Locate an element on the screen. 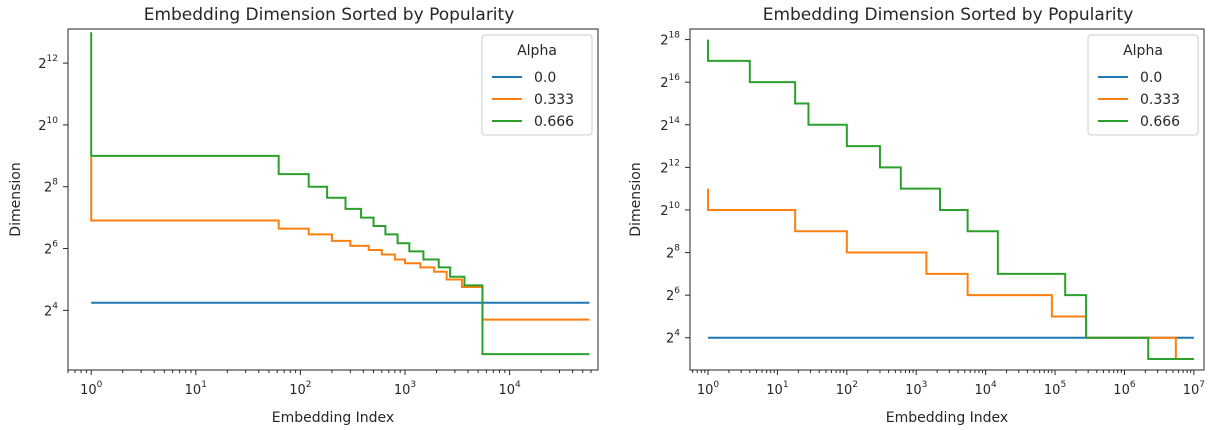 This screenshot has width=1215, height=430. y-tick-label: 218 is located at coordinates (670, 40).